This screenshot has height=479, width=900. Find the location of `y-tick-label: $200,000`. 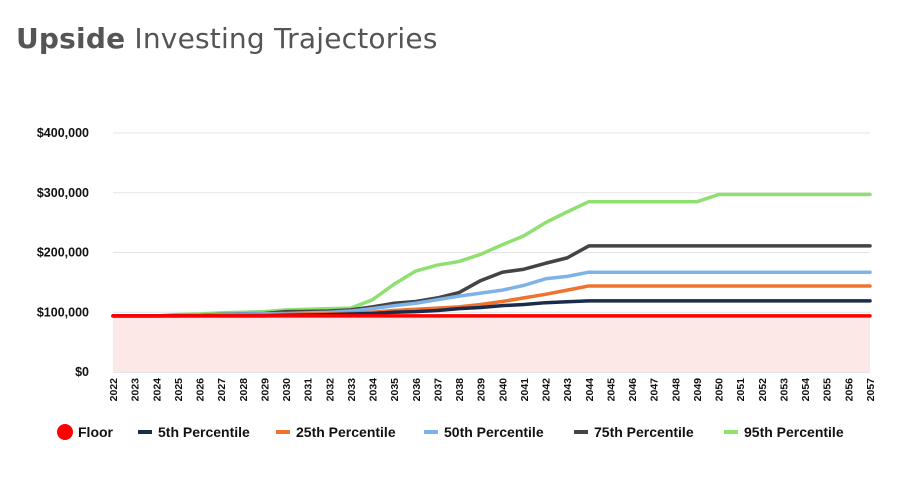

y-tick-label: $200,000 is located at coordinates (63, 253).